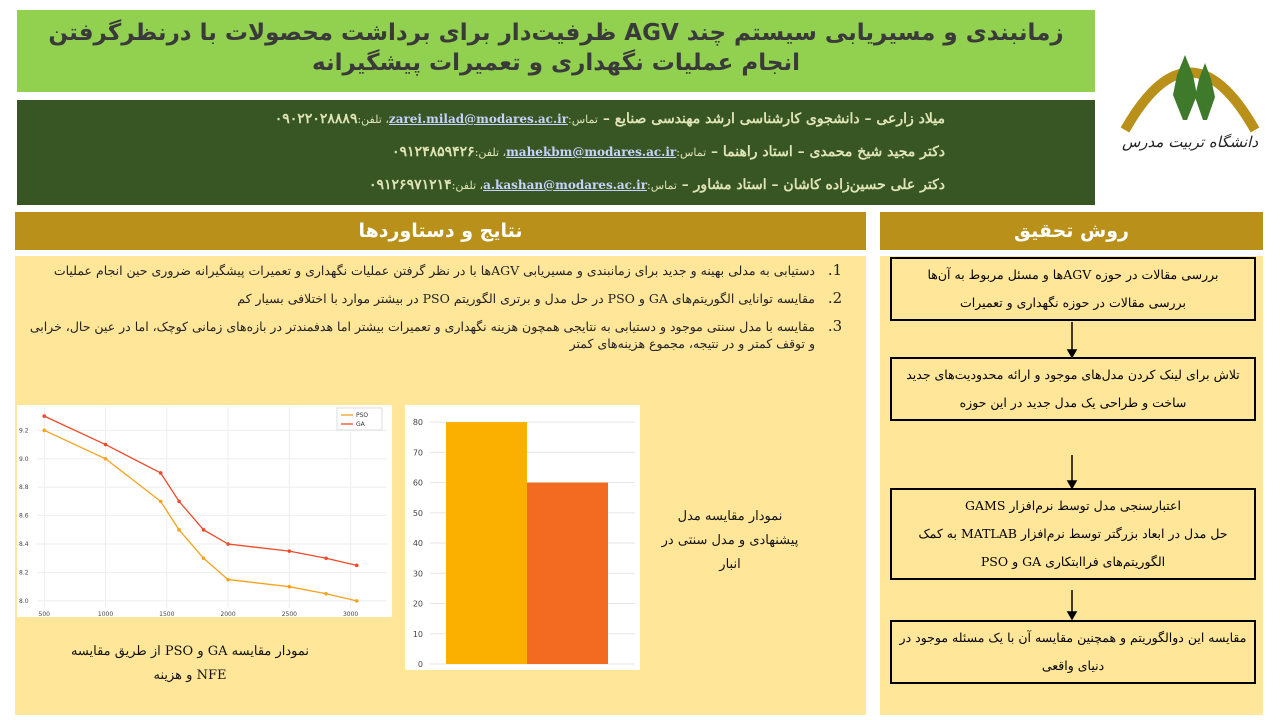  Describe the element at coordinates (835, 326) in the screenshot. I see `item-marker: 3.` at that location.